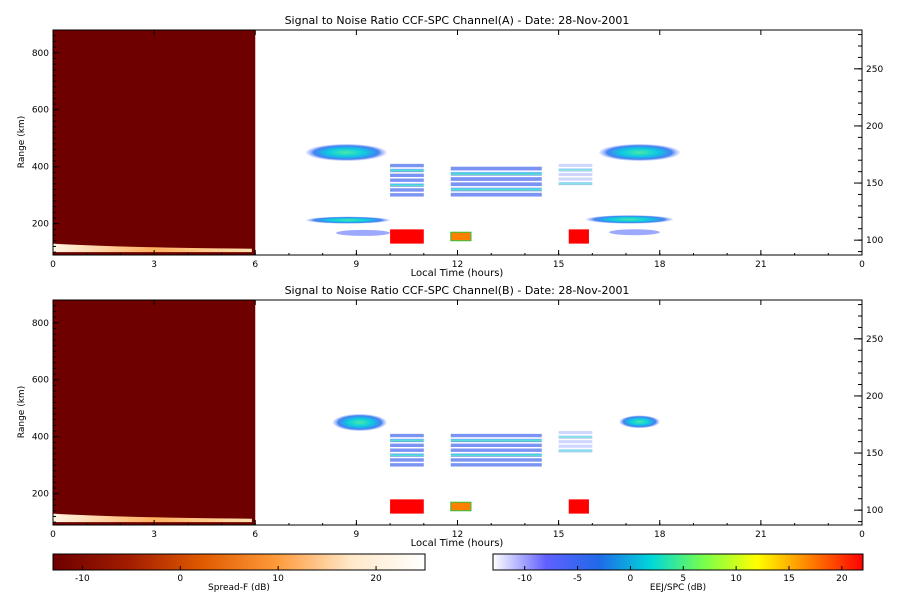  Describe the element at coordinates (357, 535) in the screenshot. I see `x-tick-label: 9` at that location.